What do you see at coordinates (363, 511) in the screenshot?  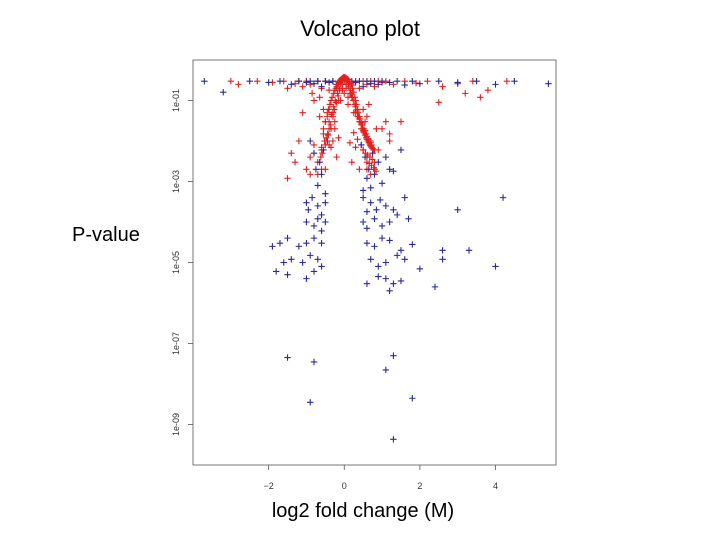 I see `x-axis-label: log2 fold change (M)` at bounding box center [363, 511].